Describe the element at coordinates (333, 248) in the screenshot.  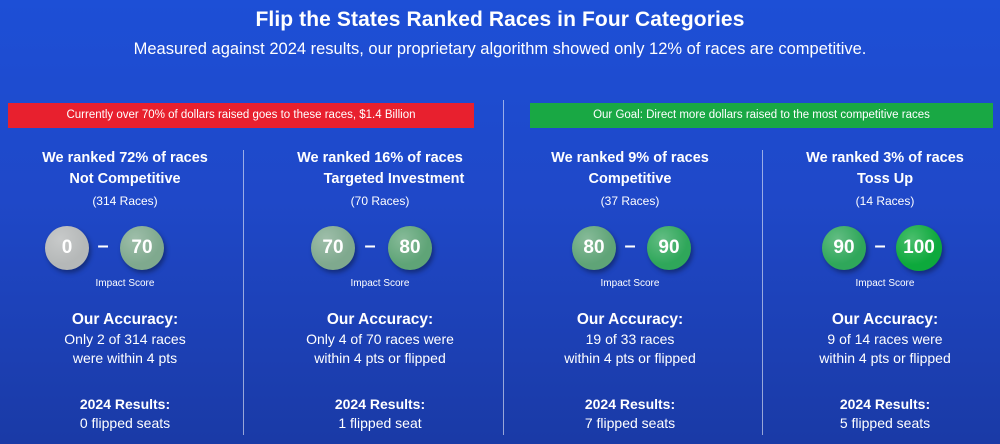
I see `score-low-circle: 70` at that location.